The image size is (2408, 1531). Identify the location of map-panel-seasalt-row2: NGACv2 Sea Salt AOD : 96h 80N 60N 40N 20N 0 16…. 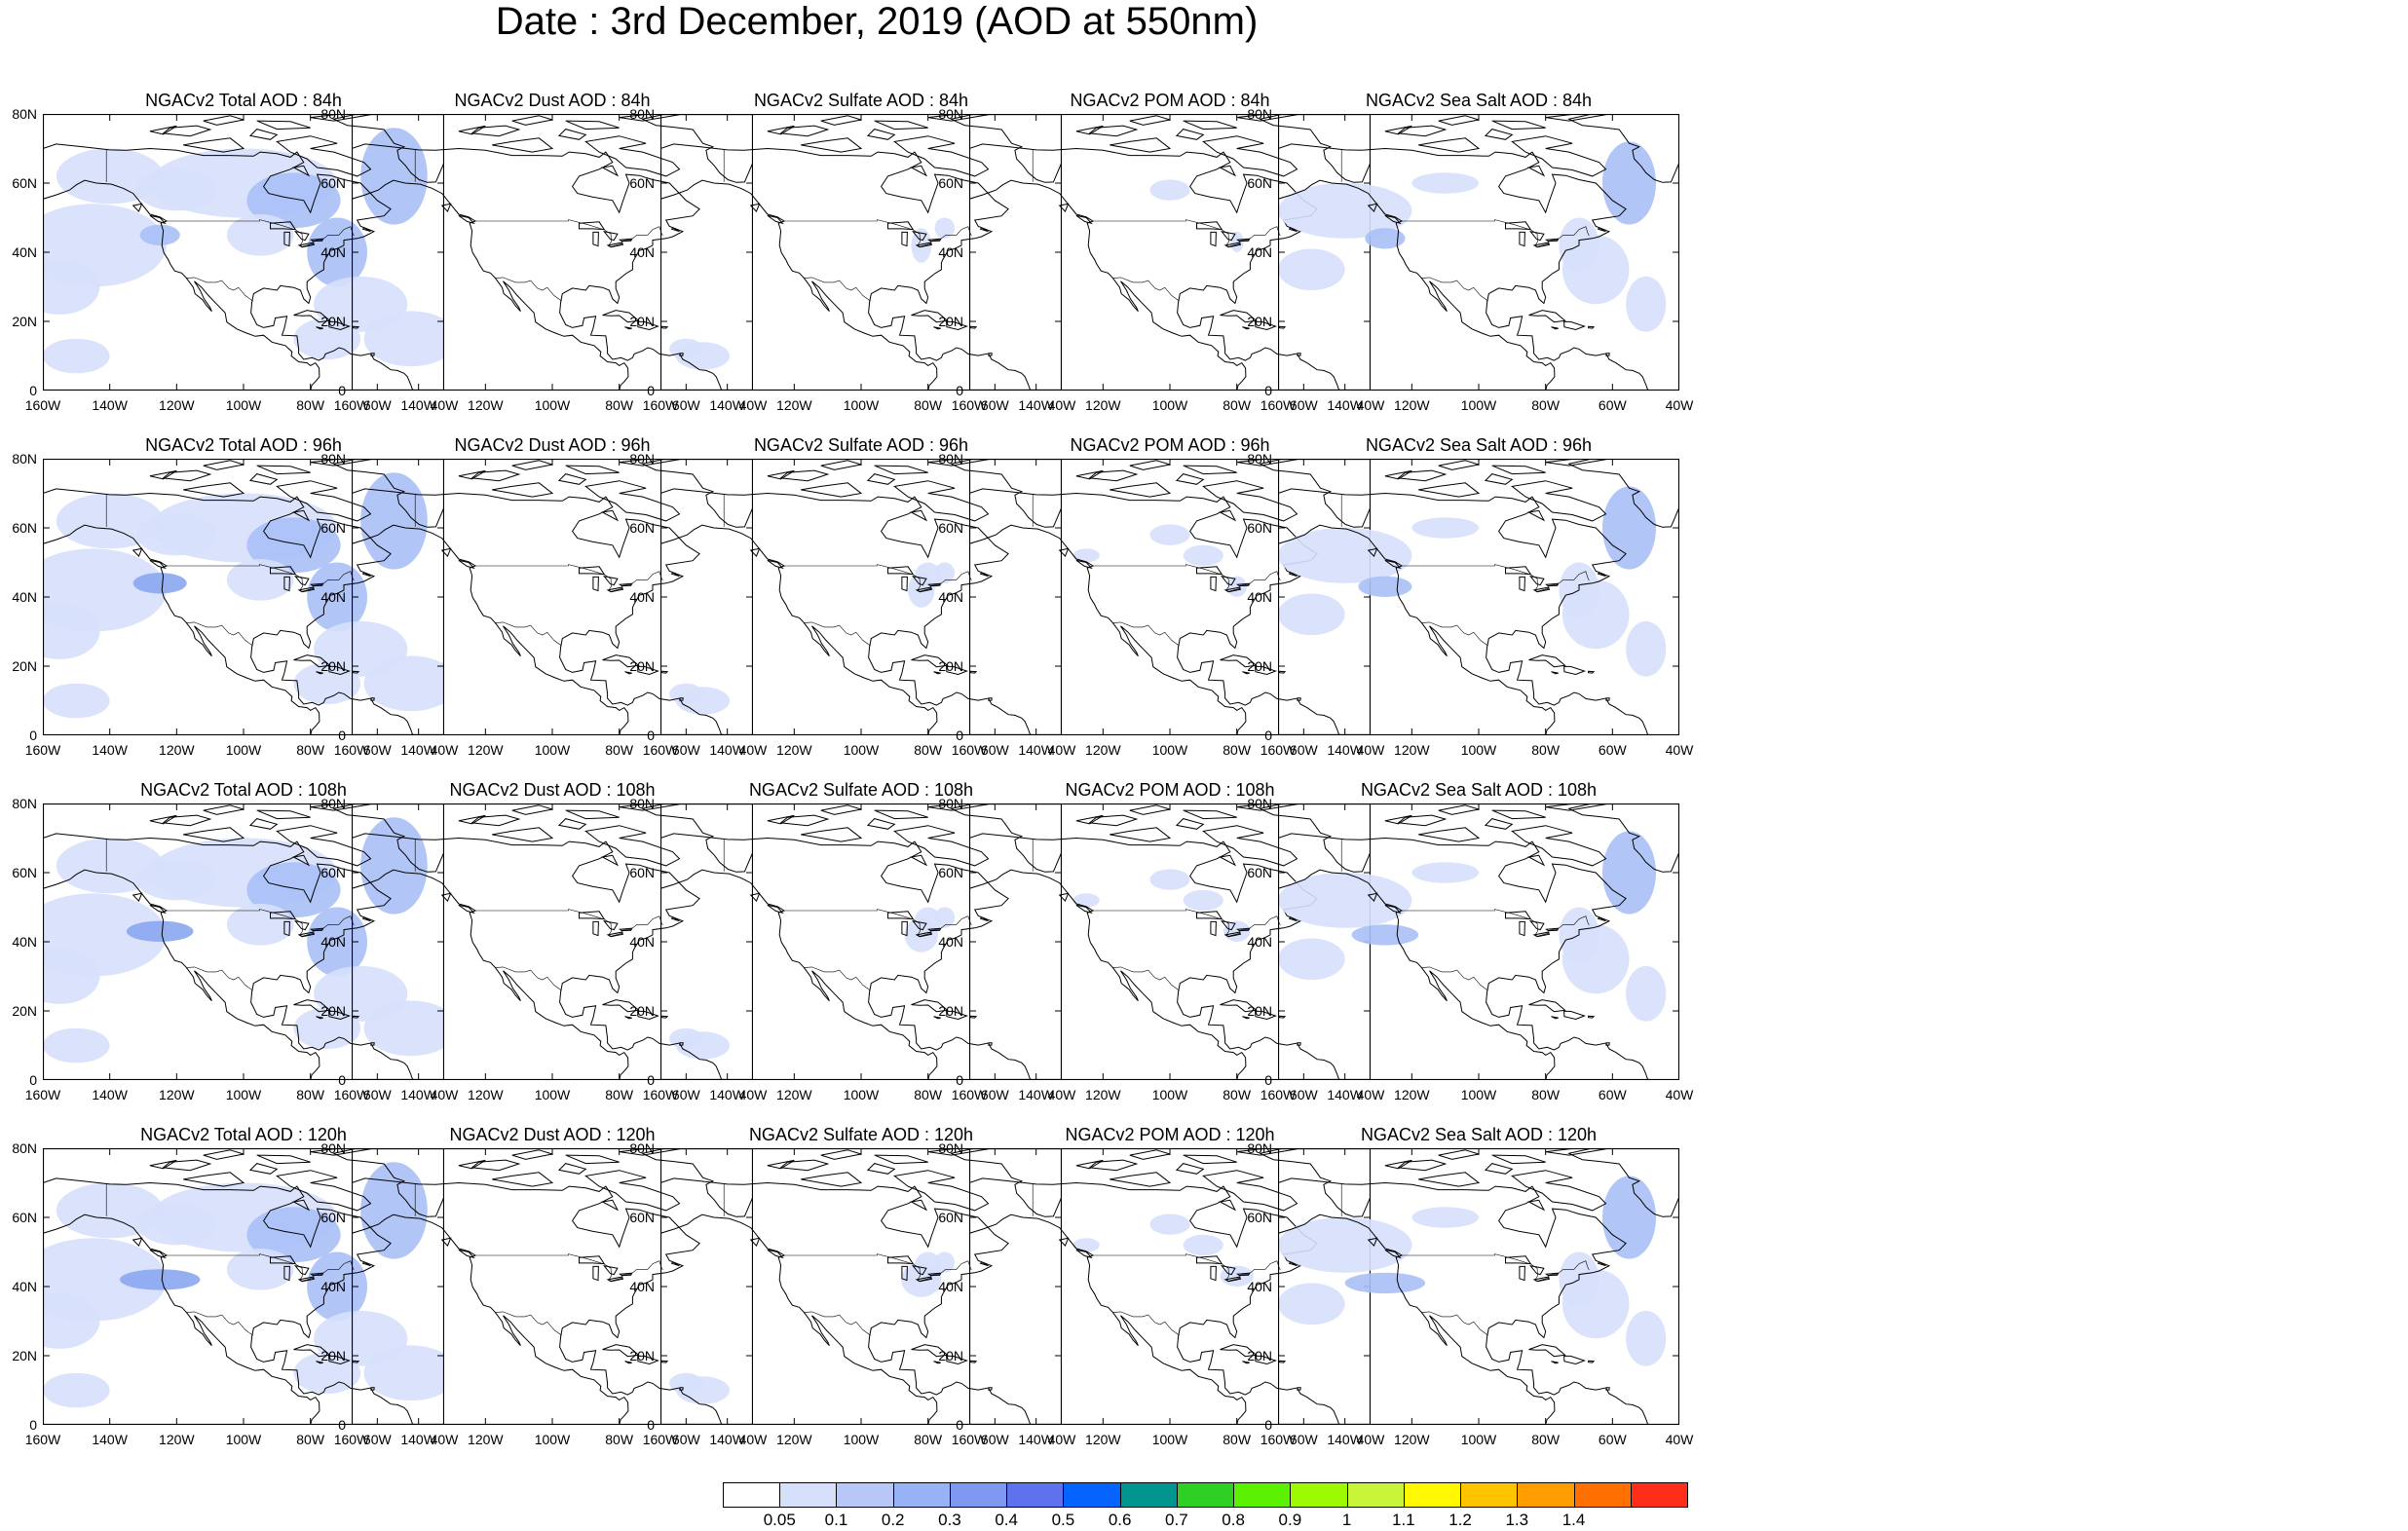
(1478, 600).